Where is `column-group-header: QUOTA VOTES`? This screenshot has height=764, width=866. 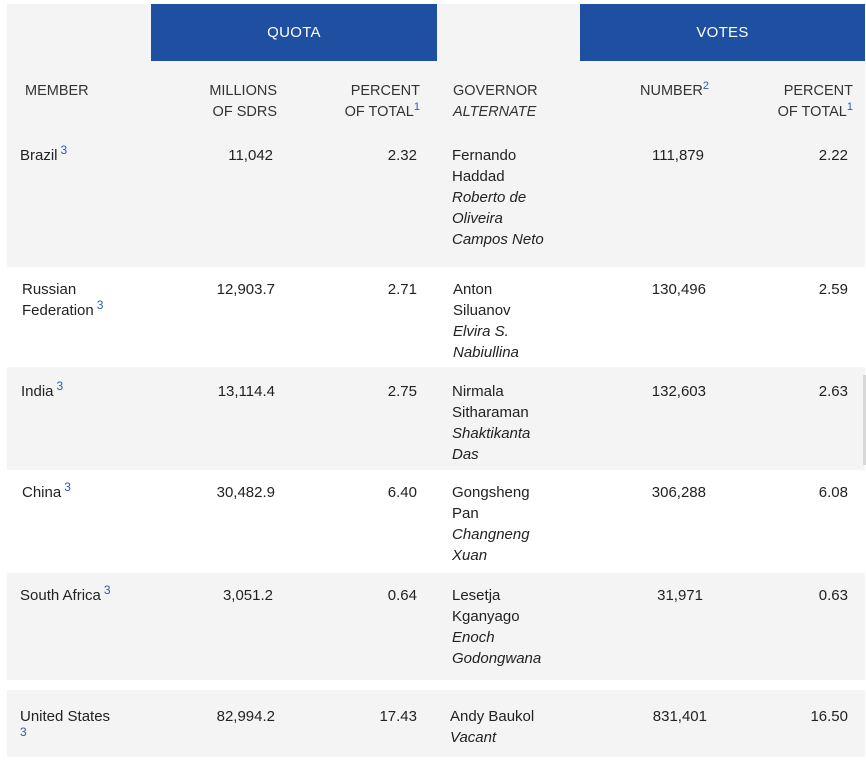 column-group-header: QUOTA VOTES is located at coordinates (436, 32).